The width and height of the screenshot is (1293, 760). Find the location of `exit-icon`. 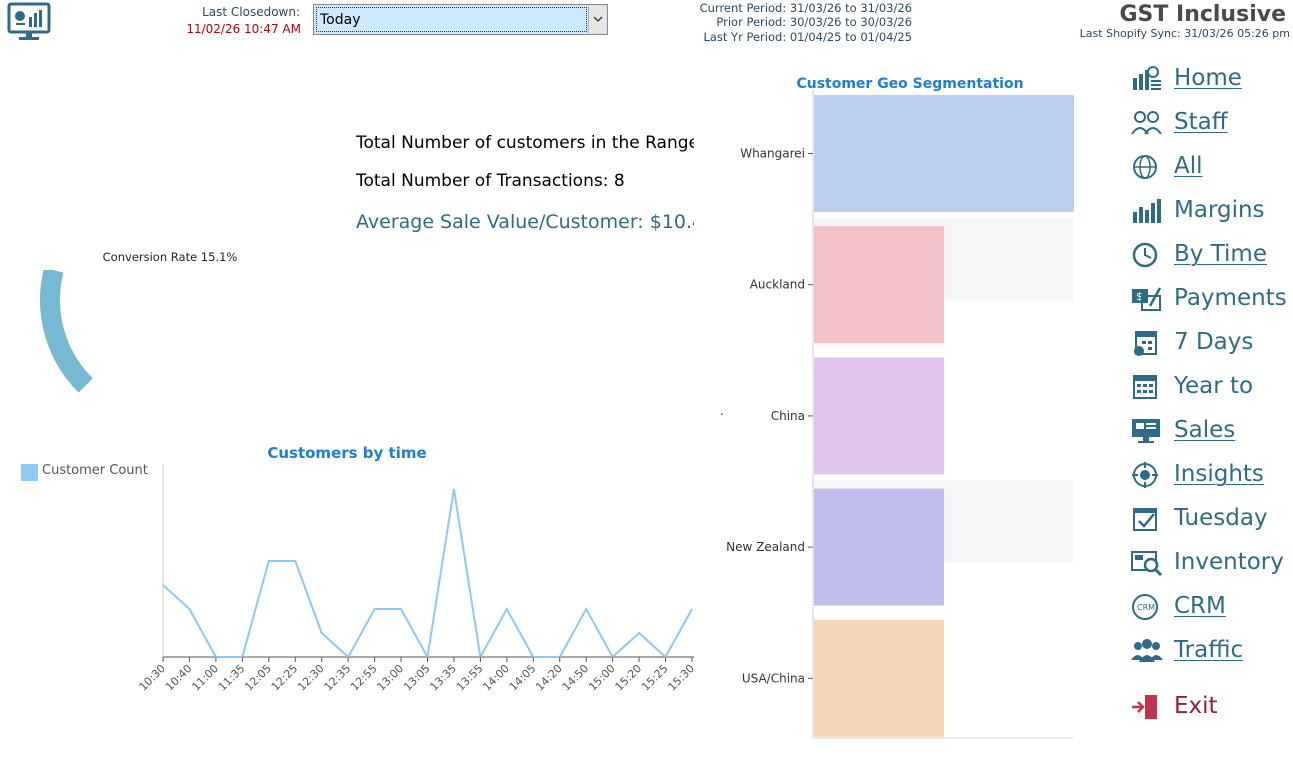

exit-icon is located at coordinates (1147, 707).